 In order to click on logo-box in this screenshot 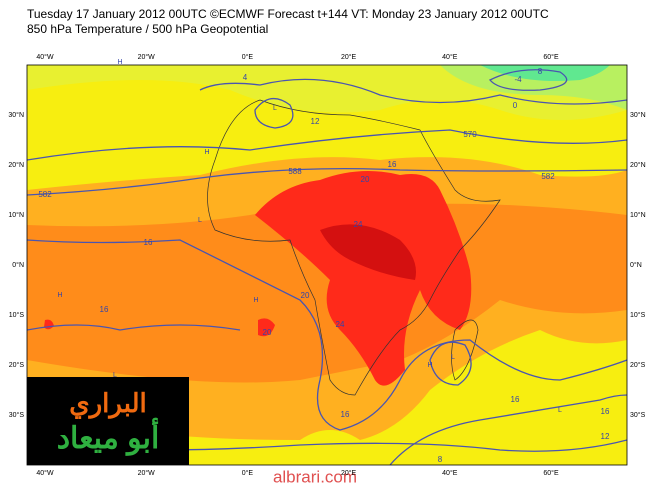, I will do `click(108, 421)`.